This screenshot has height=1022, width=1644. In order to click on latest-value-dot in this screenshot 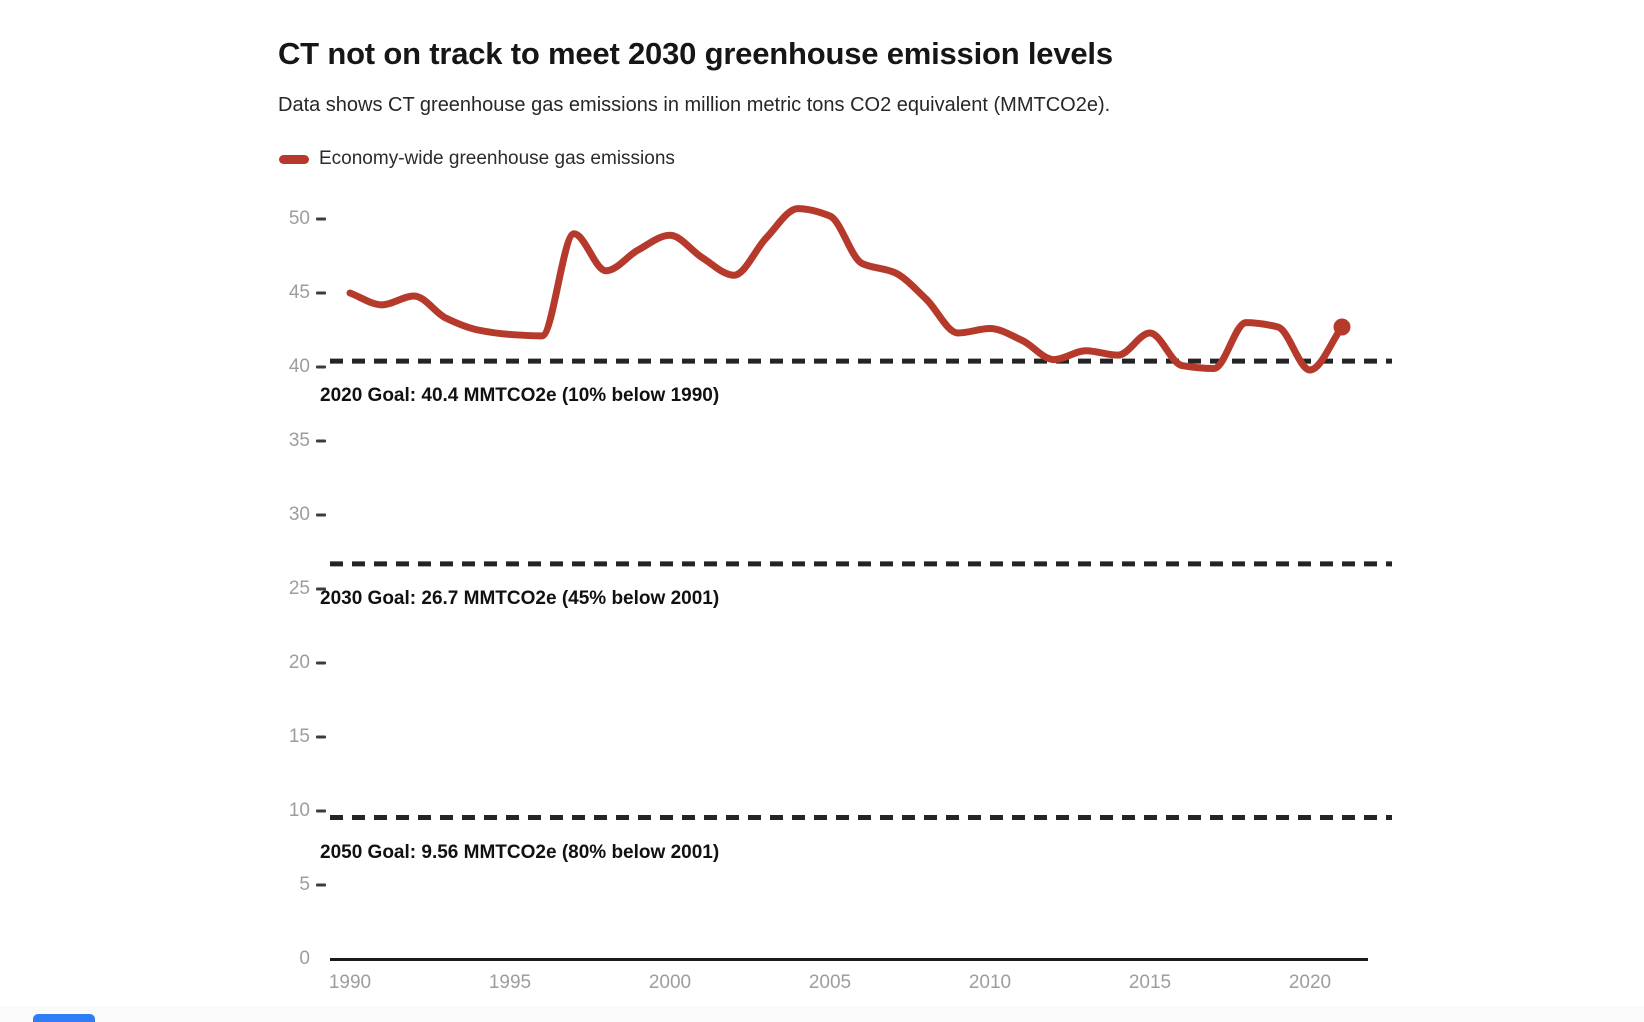, I will do `click(1342, 327)`.